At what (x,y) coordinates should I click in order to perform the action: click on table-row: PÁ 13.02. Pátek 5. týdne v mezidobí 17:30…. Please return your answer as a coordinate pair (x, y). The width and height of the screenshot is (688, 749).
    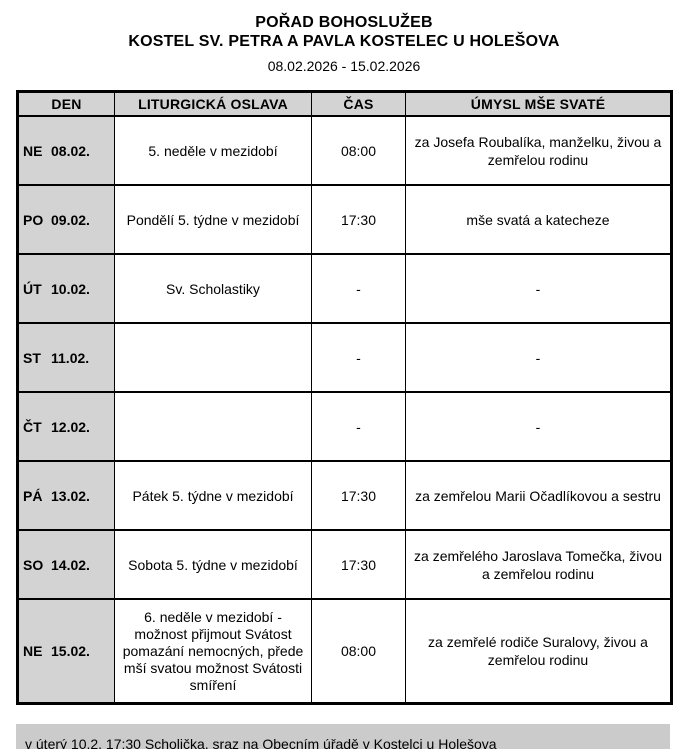
    Looking at the image, I should click on (344, 495).